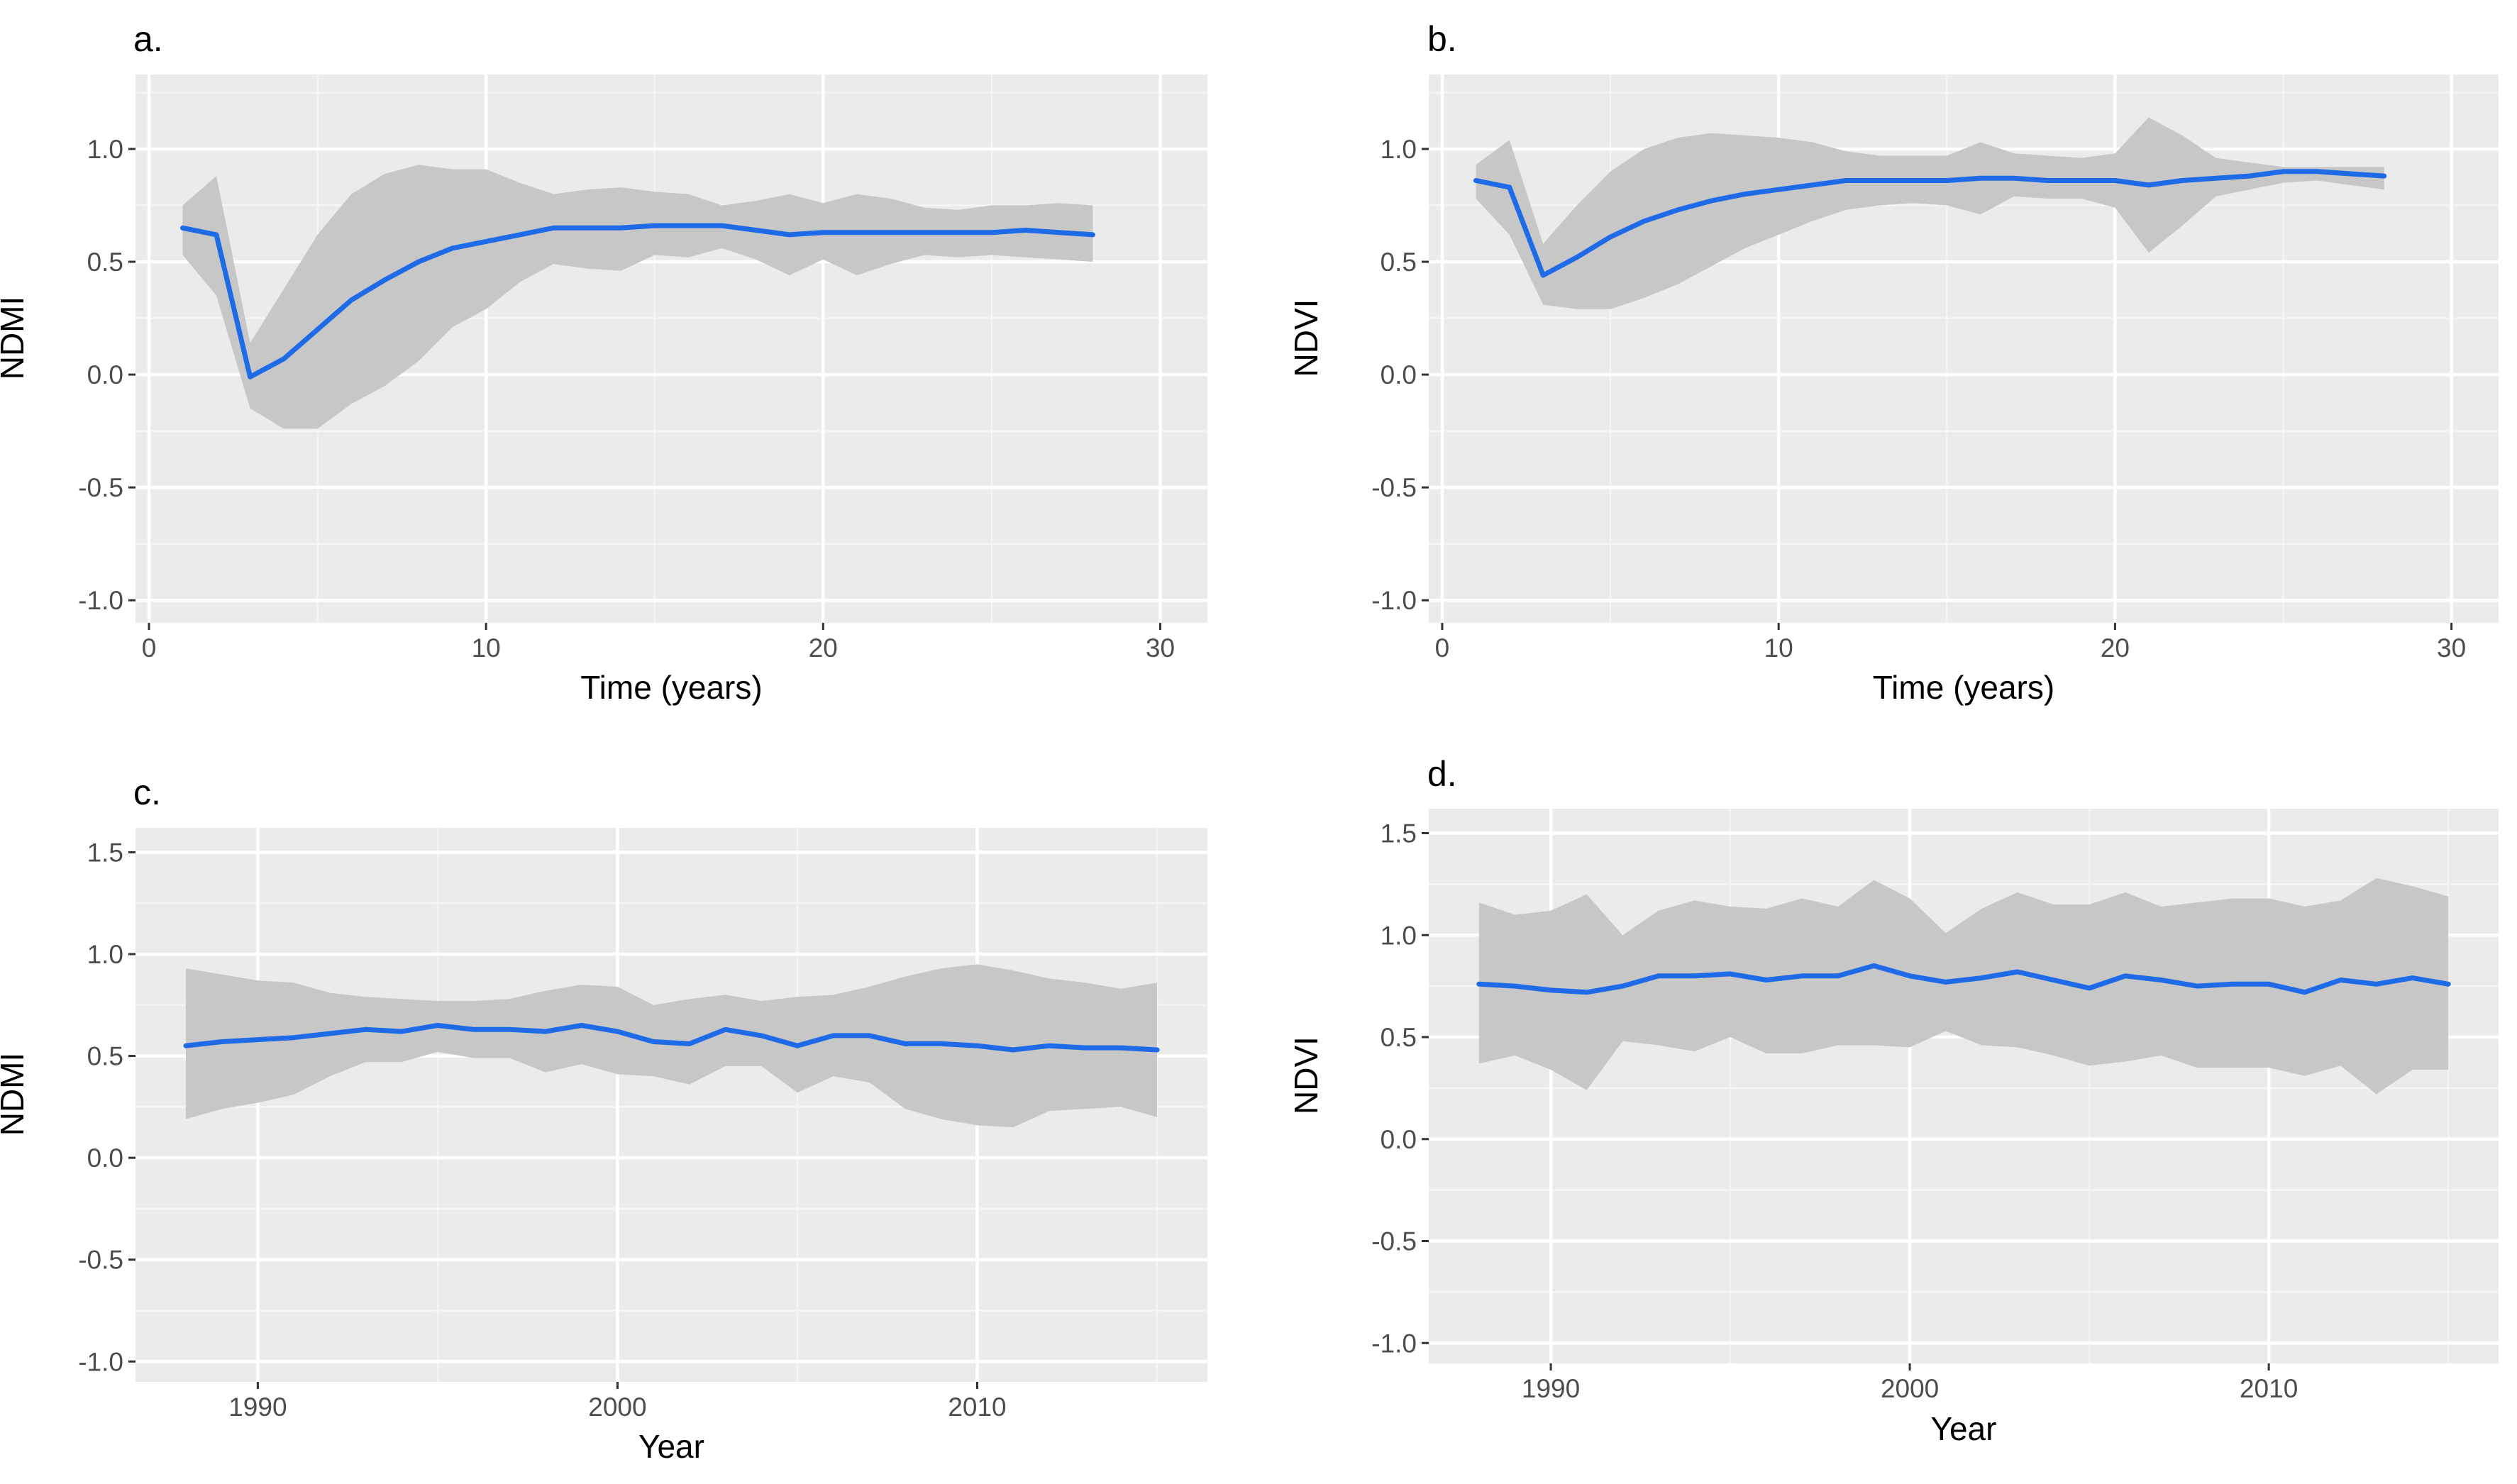 Image resolution: width=2517 pixels, height=1484 pixels. I want to click on x-tick-label: 2000, so click(617, 1407).